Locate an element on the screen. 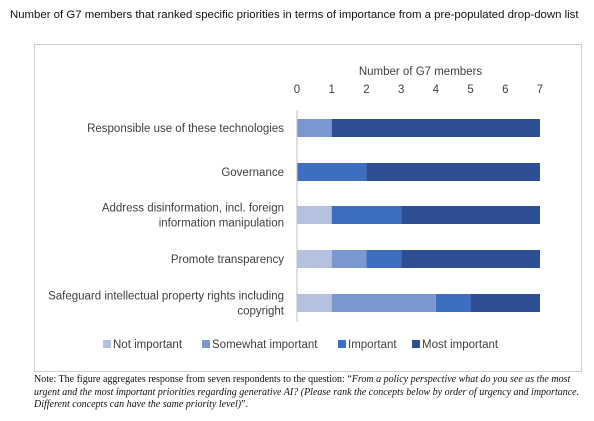 The image size is (594, 421). category-label: Governance is located at coordinates (252, 173).